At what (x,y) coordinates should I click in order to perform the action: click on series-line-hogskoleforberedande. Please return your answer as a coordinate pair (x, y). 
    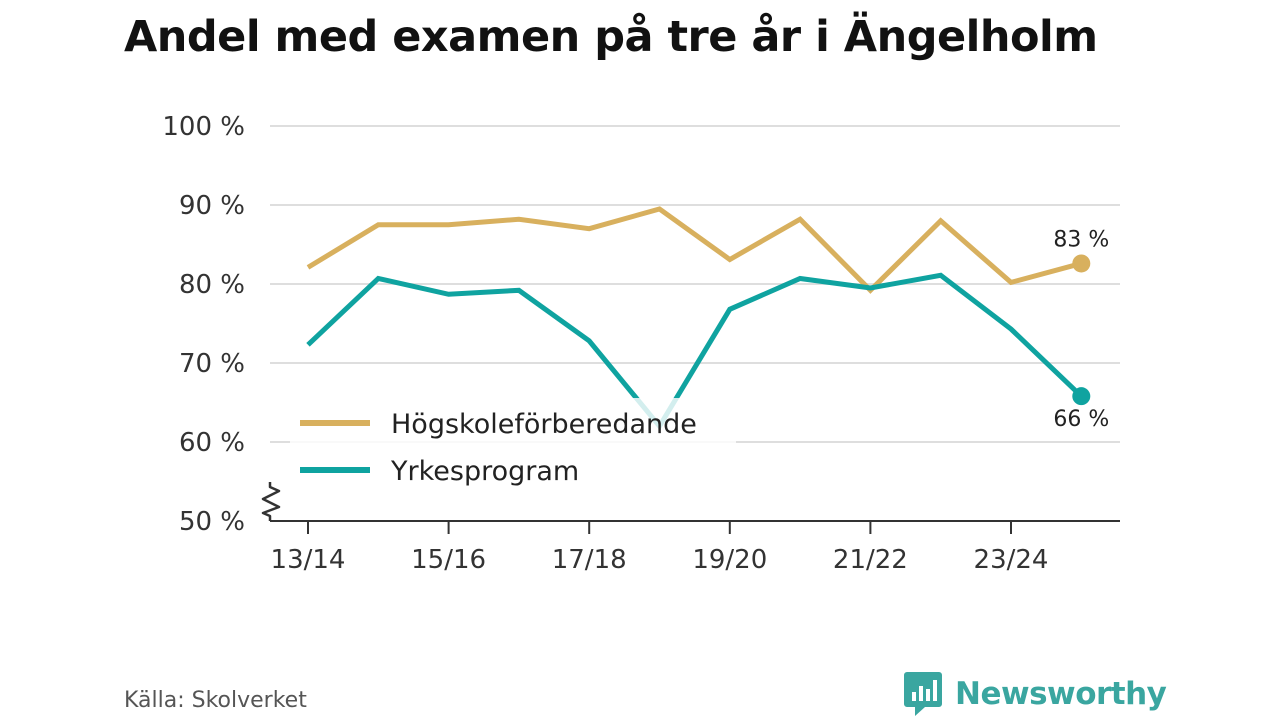
    Looking at the image, I should click on (694, 250).